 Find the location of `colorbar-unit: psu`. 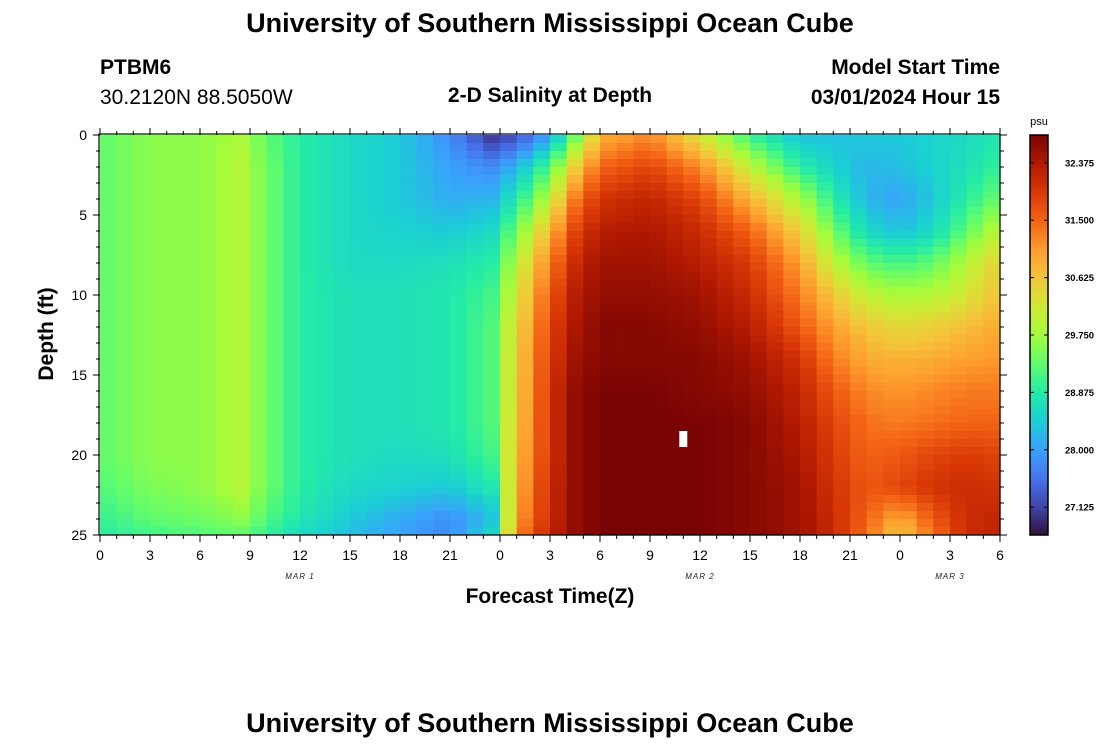

colorbar-unit: psu is located at coordinates (1039, 122).